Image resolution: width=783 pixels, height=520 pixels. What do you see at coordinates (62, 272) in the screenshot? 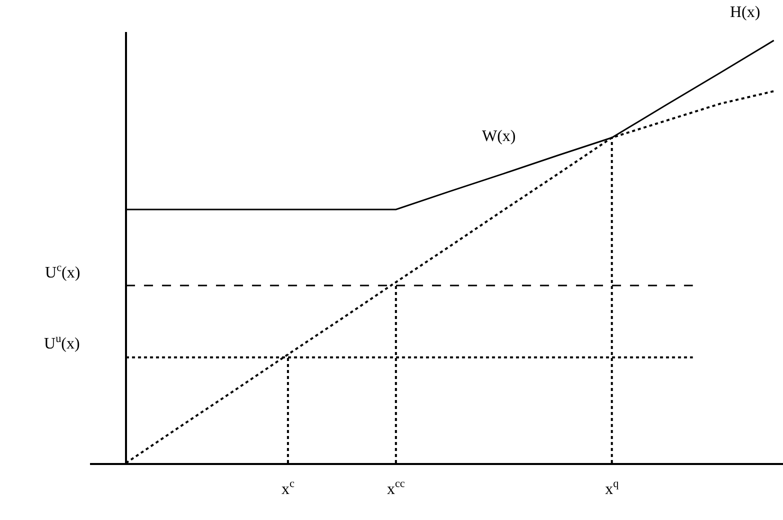
I see `ref-line-label: U$^{c}$(x)` at bounding box center [62, 272].